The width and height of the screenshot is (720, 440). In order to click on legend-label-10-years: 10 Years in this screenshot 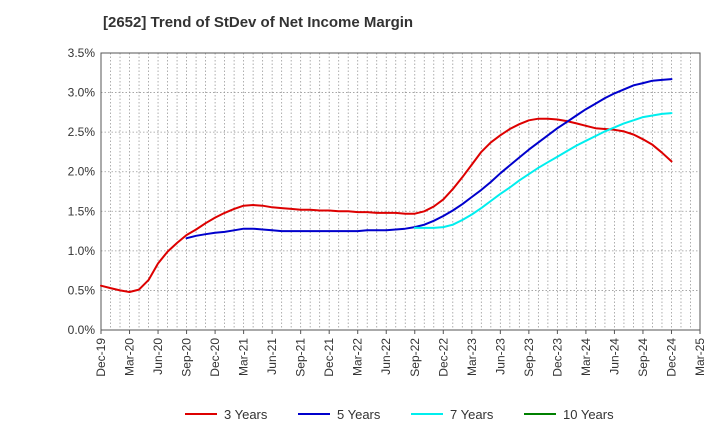, I will do `click(588, 414)`.